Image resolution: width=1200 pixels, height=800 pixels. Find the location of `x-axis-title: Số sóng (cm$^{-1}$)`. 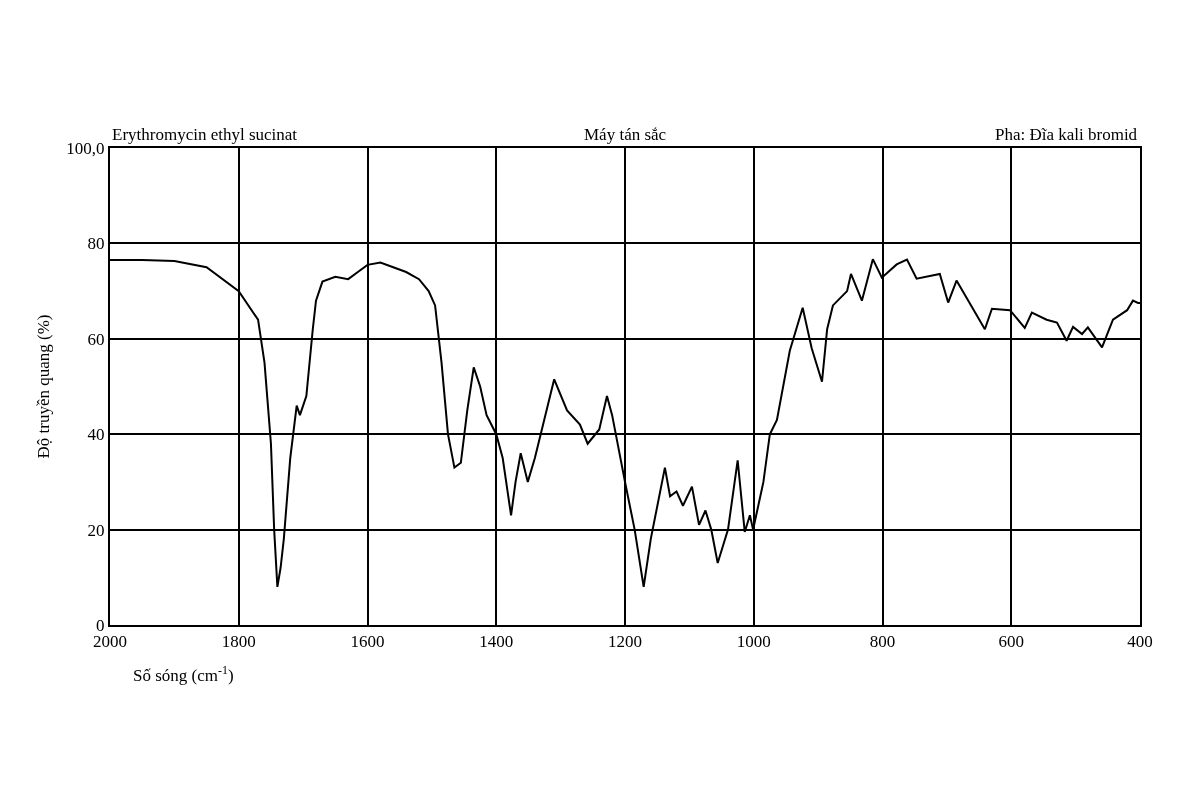

x-axis-title: Số sóng (cm$^{-1}$) is located at coordinates (183, 674).